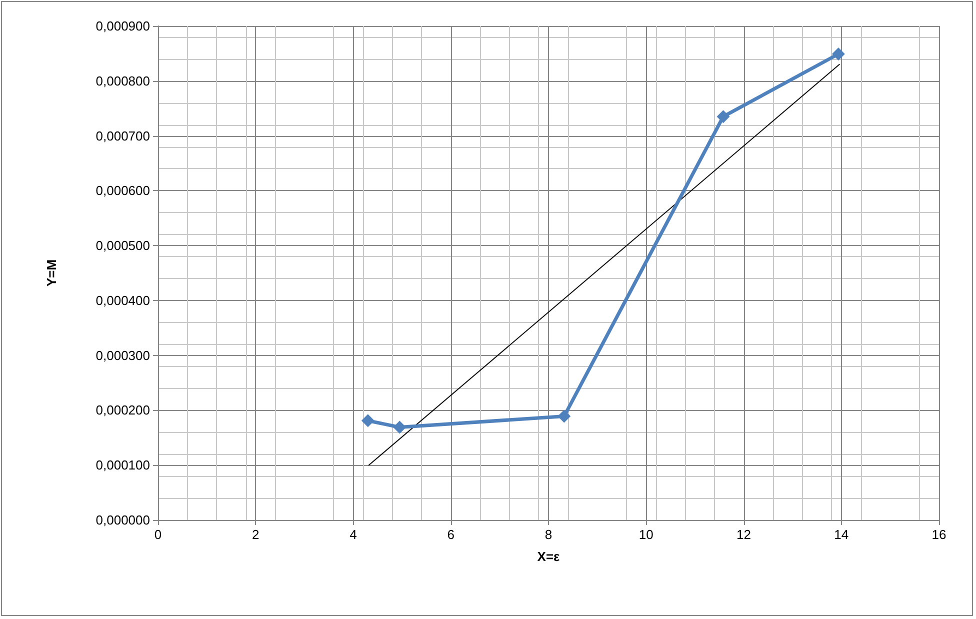  What do you see at coordinates (123, 246) in the screenshot?
I see `y-tick-label: 0,000500` at bounding box center [123, 246].